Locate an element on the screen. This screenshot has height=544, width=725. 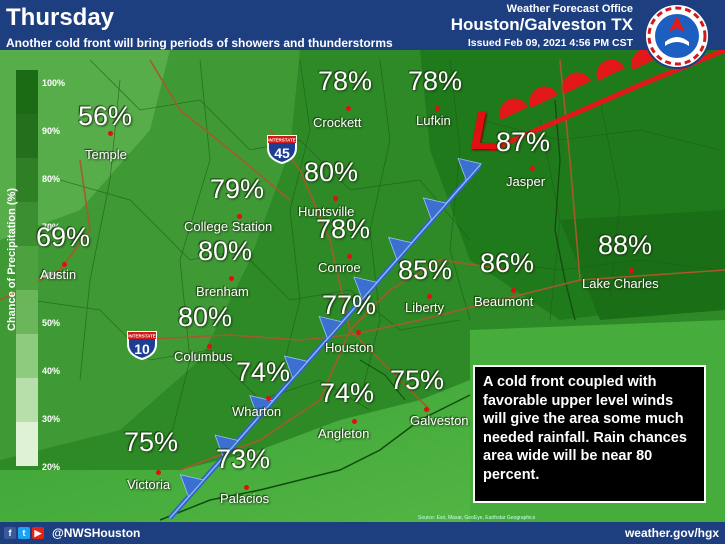
page-title: Thursday is located at coordinates (60, 17).